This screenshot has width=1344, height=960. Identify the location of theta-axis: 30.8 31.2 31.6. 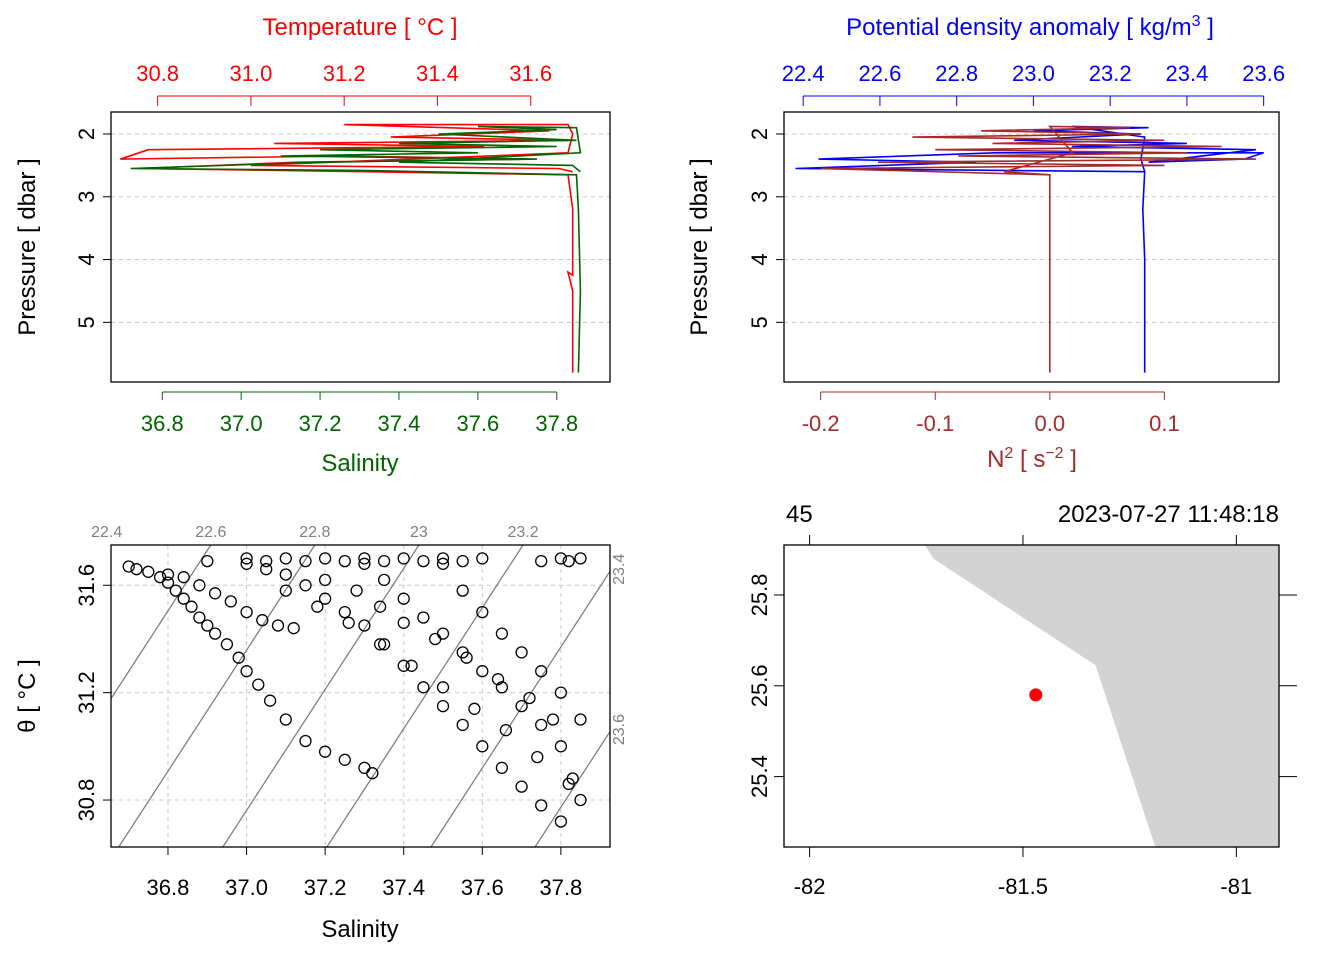
(92, 692).